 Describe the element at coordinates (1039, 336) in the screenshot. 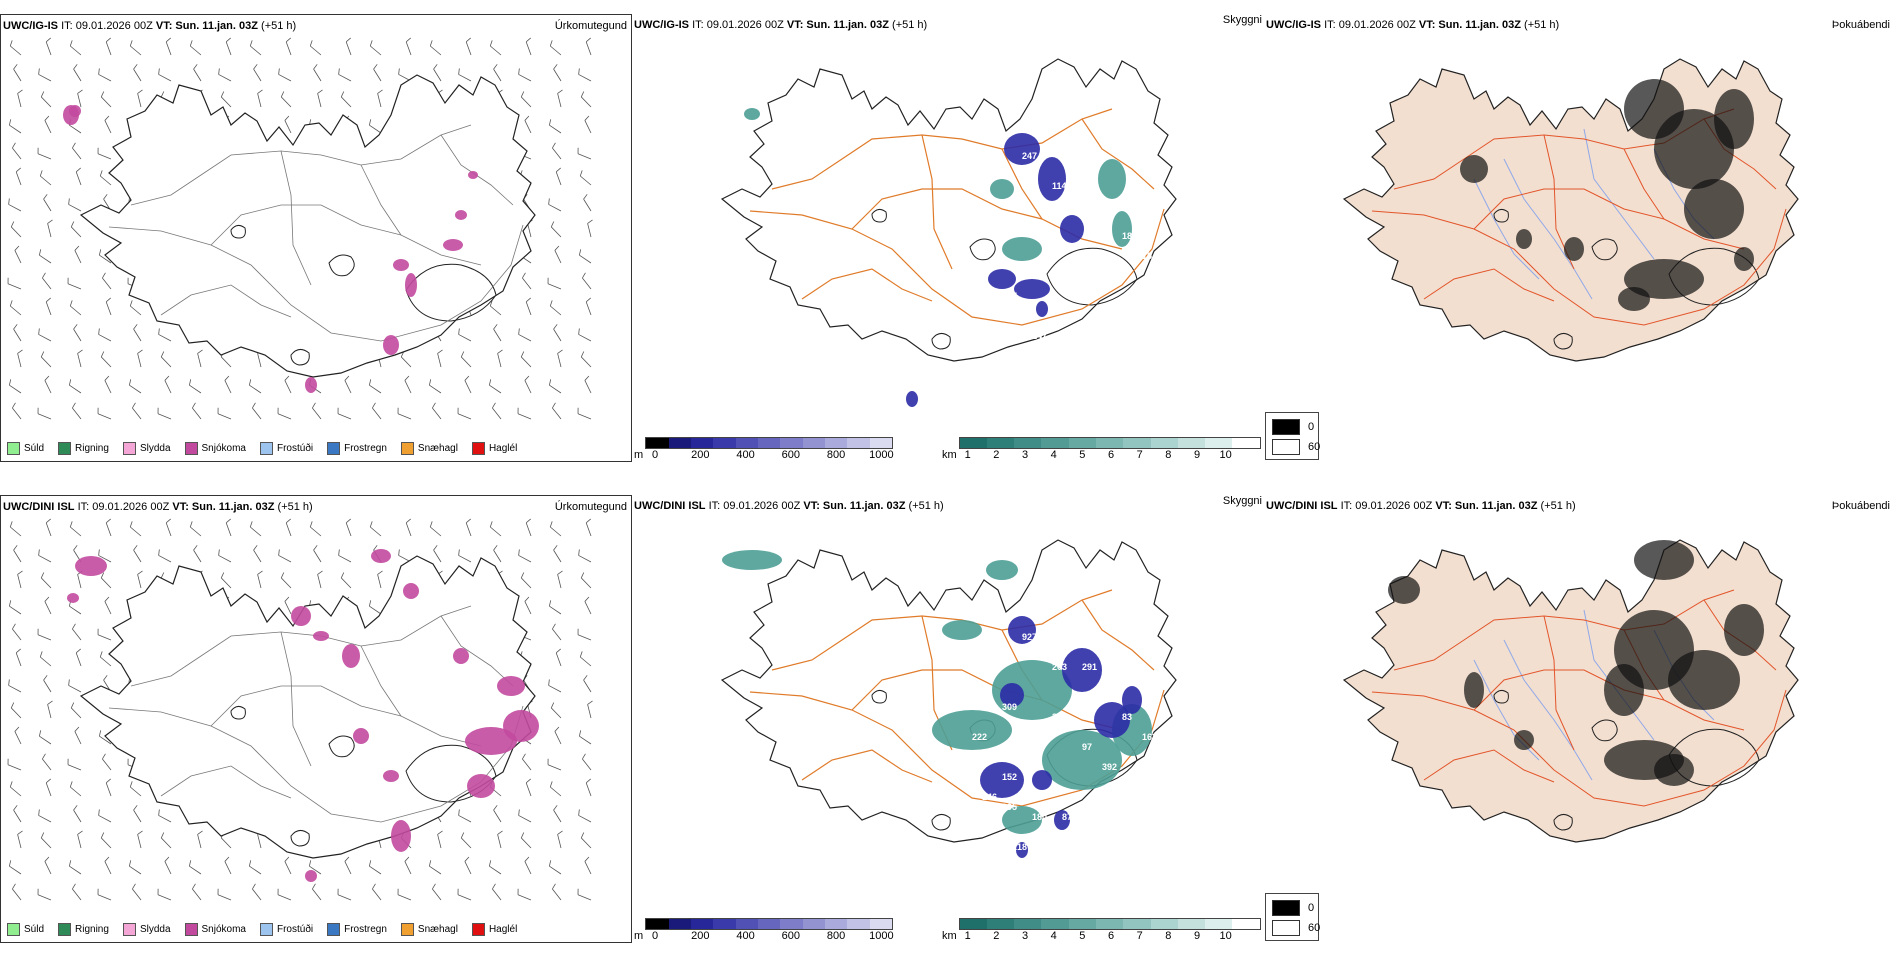

I see `ceiling-label: 147` at that location.